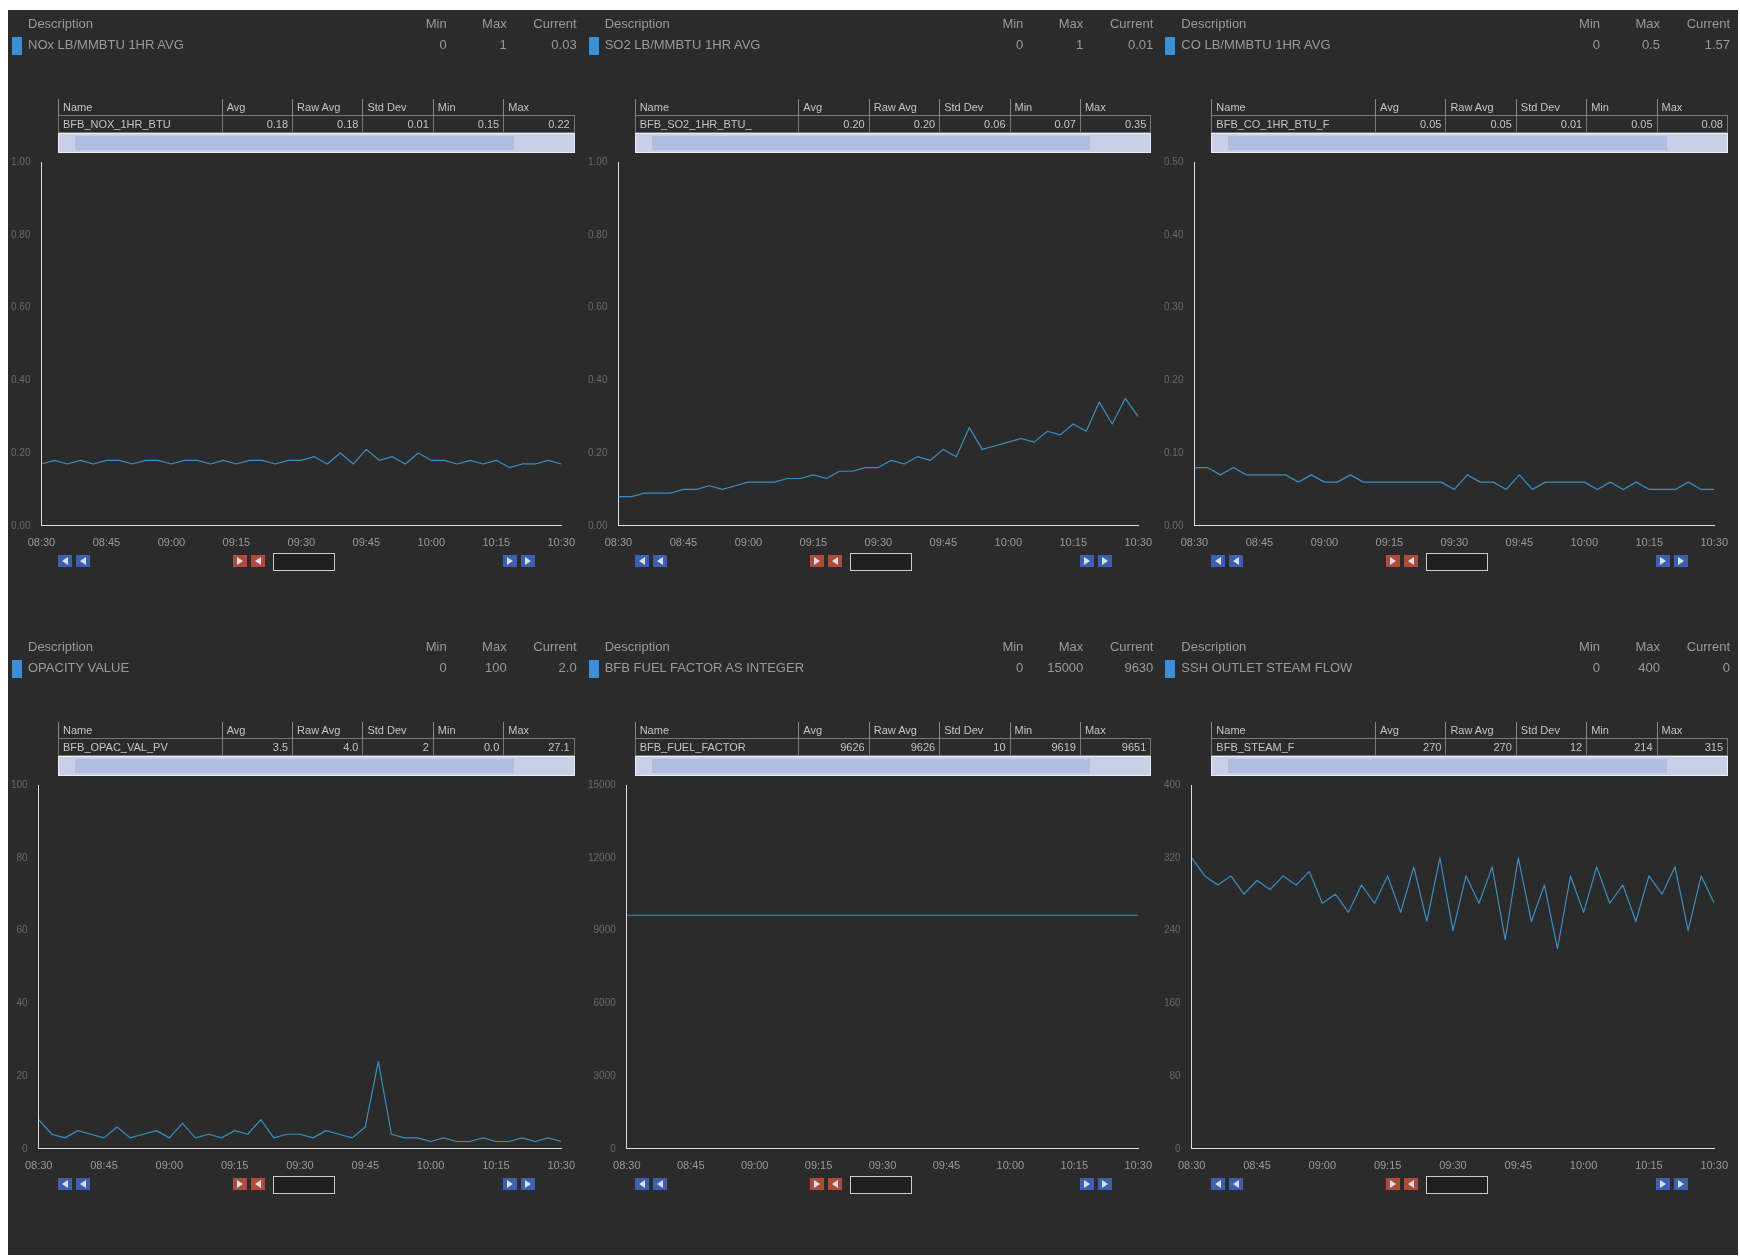 The image size is (1740, 1260). What do you see at coordinates (22, 1075) in the screenshot?
I see `y-tick-label: 20` at bounding box center [22, 1075].